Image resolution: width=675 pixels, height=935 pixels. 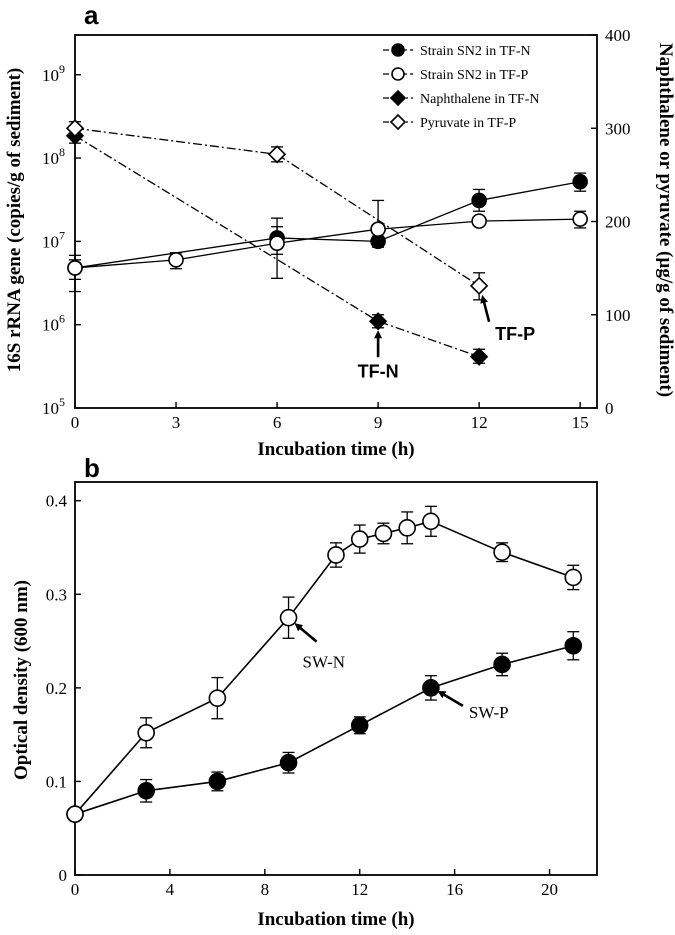 What do you see at coordinates (489, 712) in the screenshot?
I see `annotation-label: SW-P` at bounding box center [489, 712].